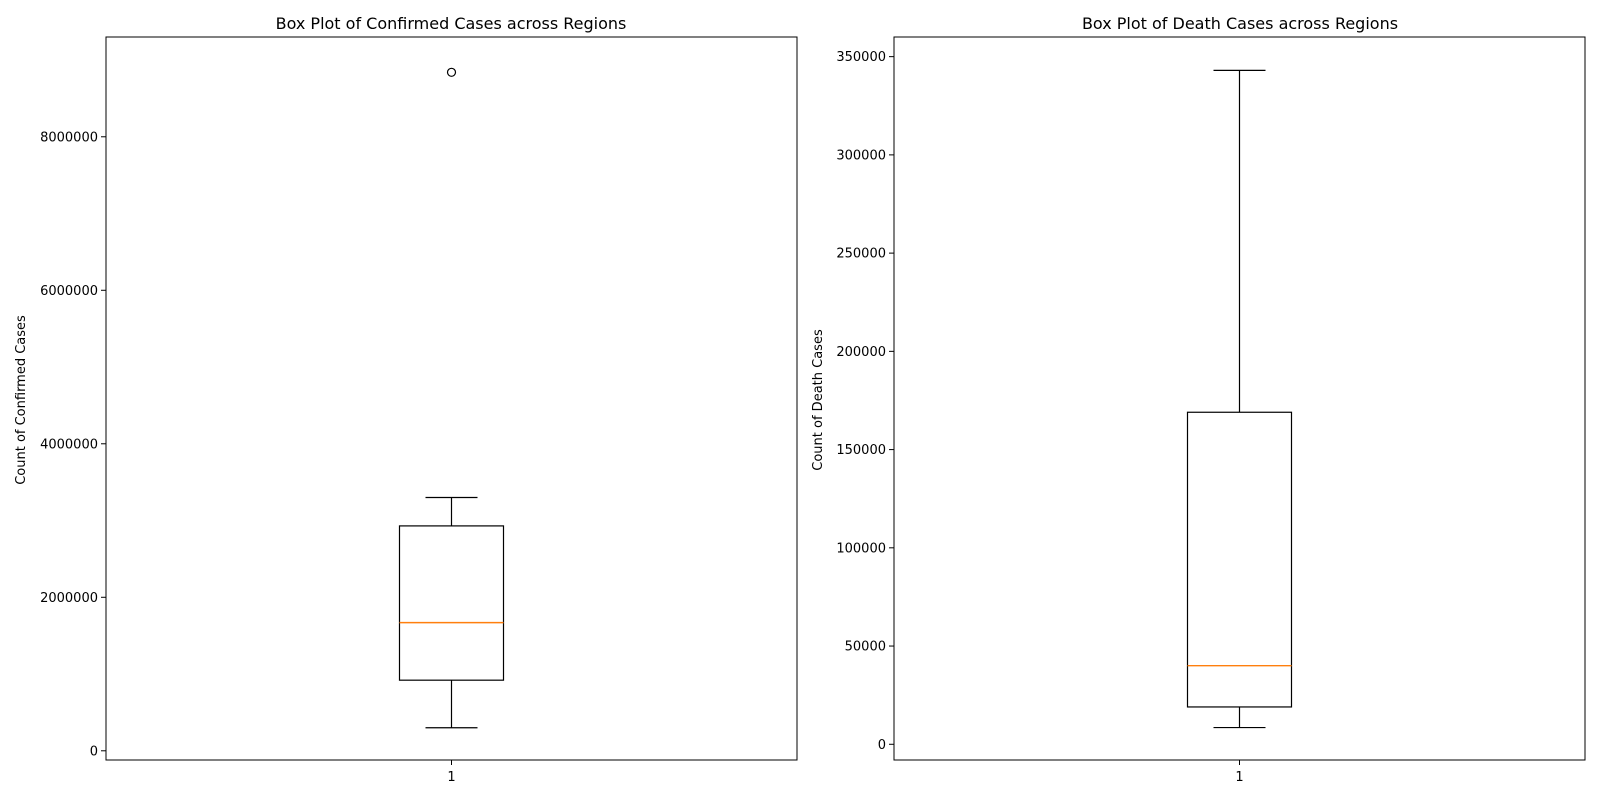  What do you see at coordinates (861, 450) in the screenshot?
I see `y-tick-label: 150000` at bounding box center [861, 450].